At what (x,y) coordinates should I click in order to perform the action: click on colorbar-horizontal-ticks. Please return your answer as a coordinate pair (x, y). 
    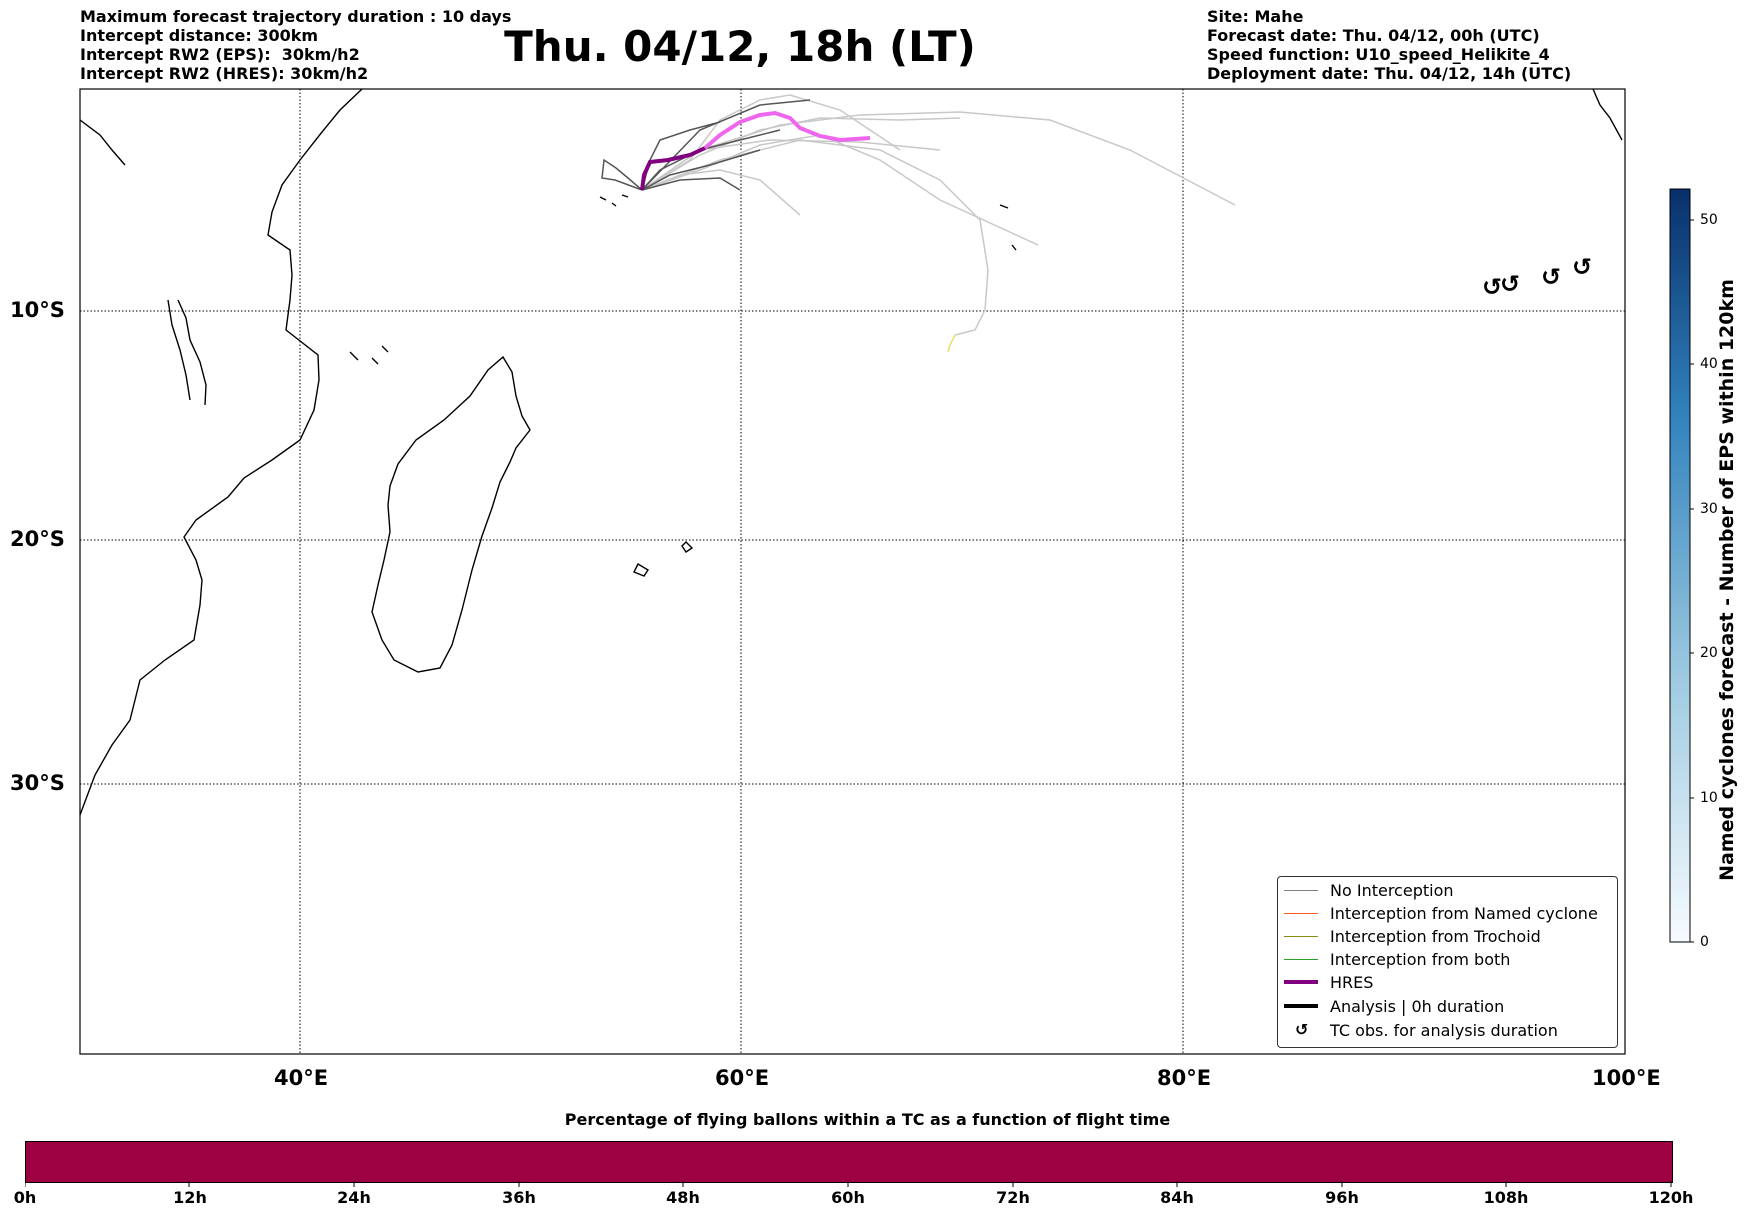
    Looking at the image, I should click on (848, 1184).